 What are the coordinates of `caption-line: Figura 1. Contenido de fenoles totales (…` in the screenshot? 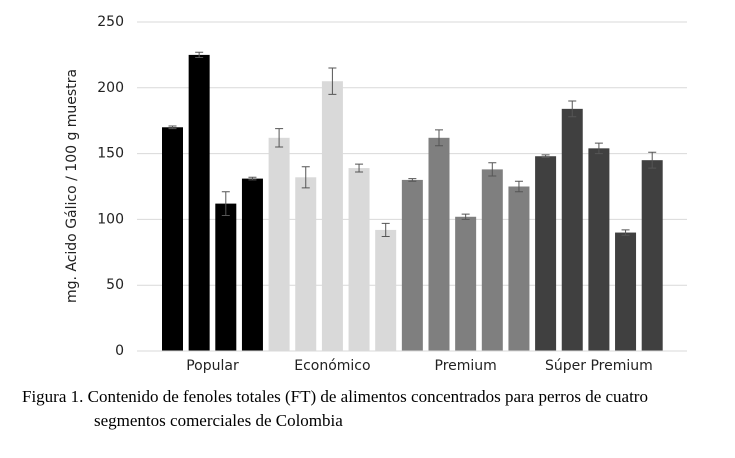 It's located at (335, 396).